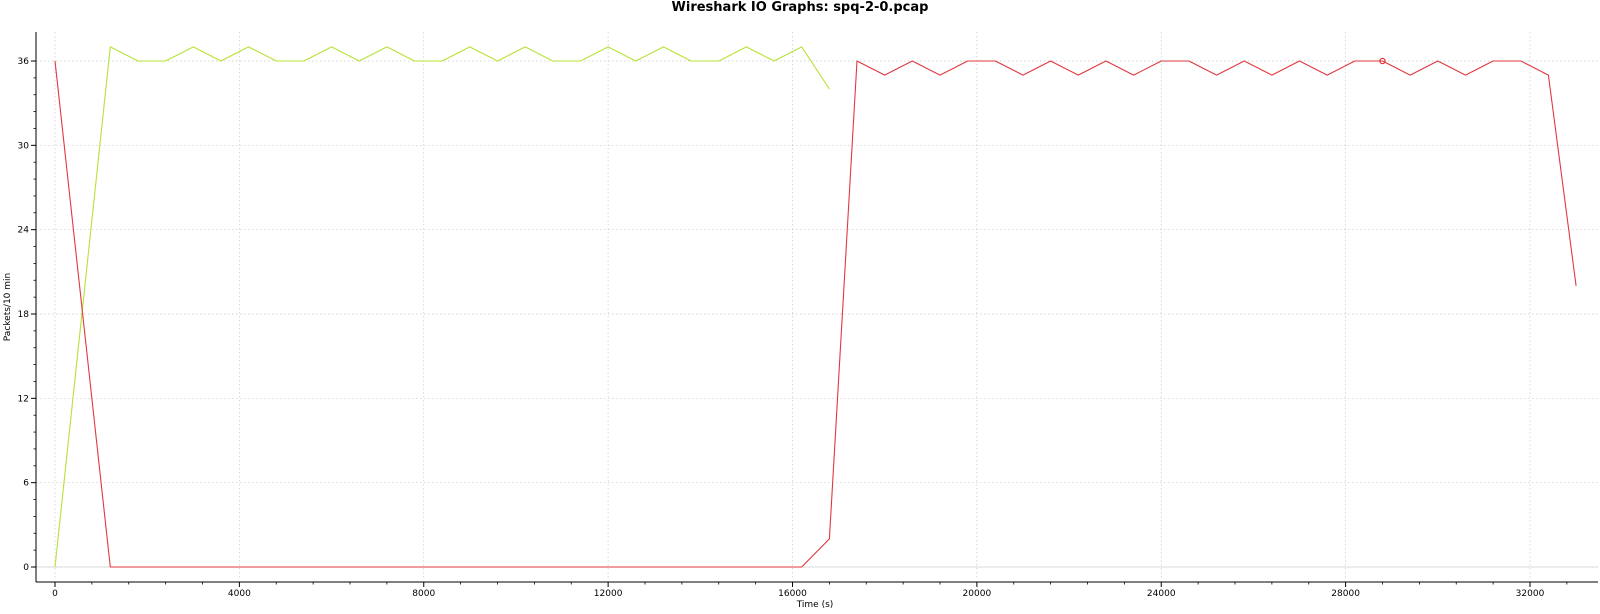  I want to click on x-axis-title: Time (s), so click(815, 605).